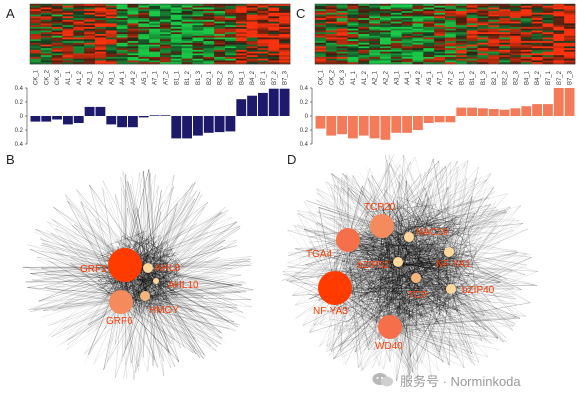 This screenshot has height=402, width=585. What do you see at coordinates (380, 207) in the screenshot?
I see `node-label: TCP20` at bounding box center [380, 207].